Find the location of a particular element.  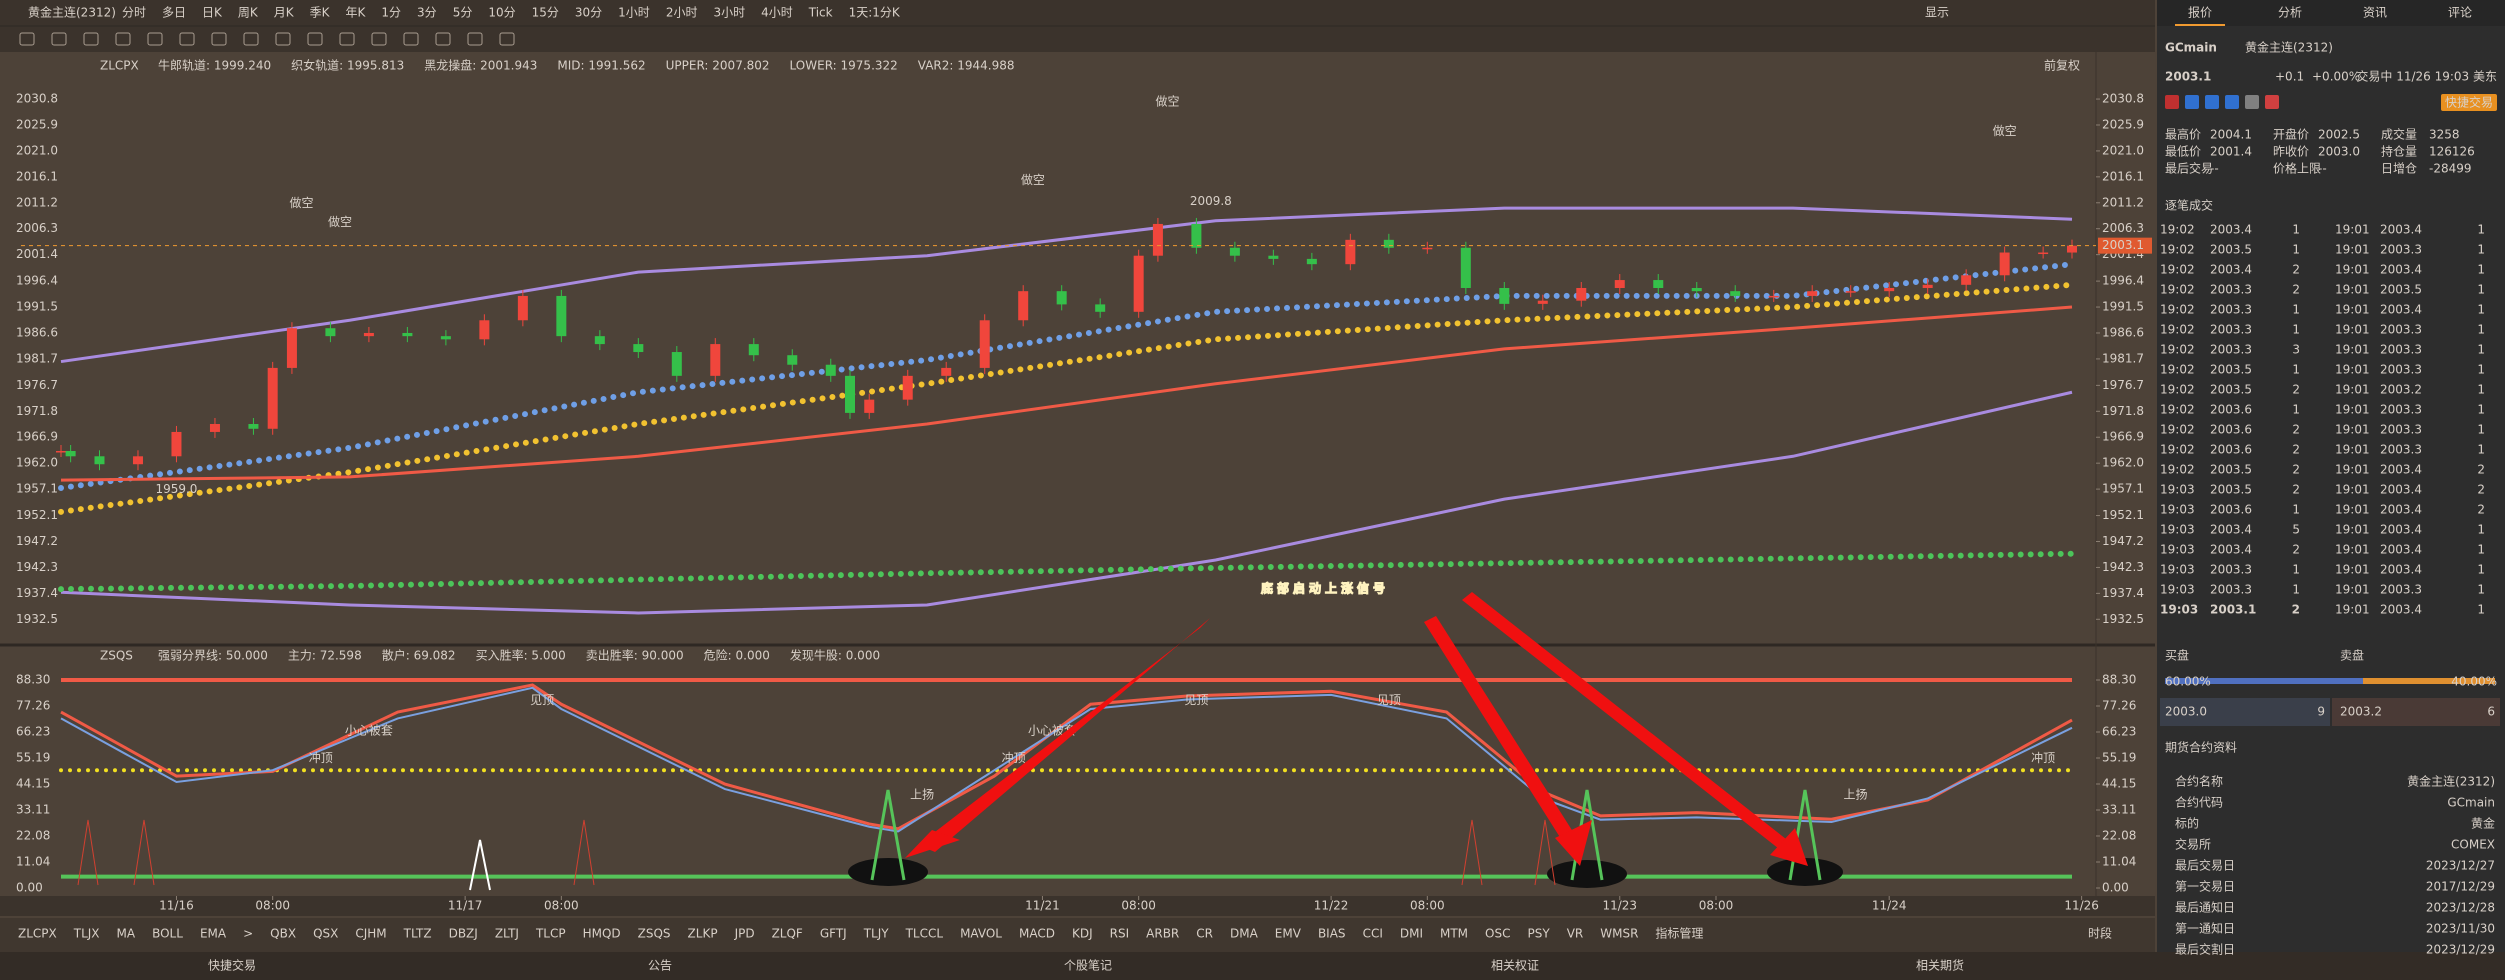

indicator-name: ZSQS is located at coordinates (116, 656).